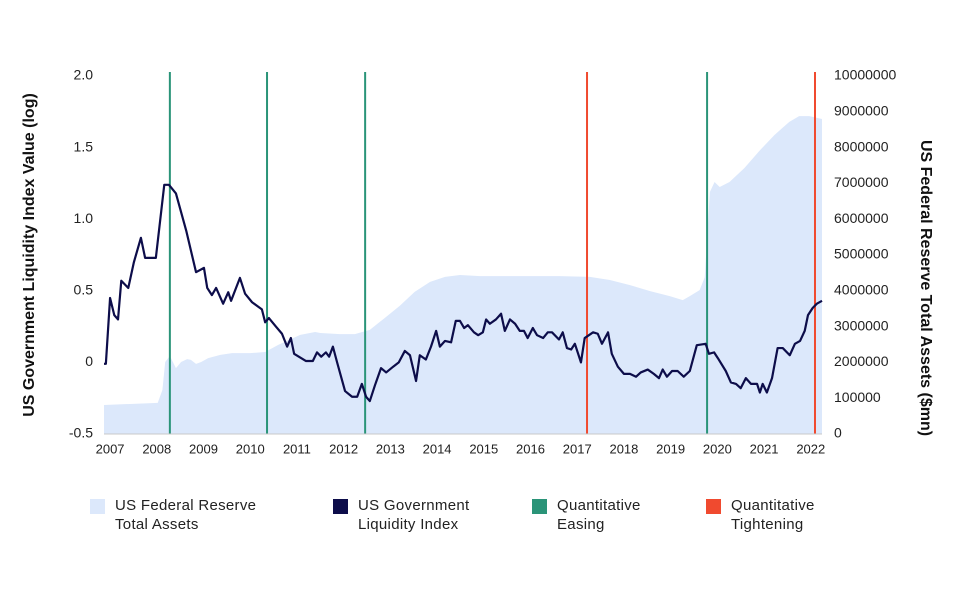 The image size is (960, 603). Describe the element at coordinates (110, 448) in the screenshot. I see `x-tick-label: 2007` at that location.